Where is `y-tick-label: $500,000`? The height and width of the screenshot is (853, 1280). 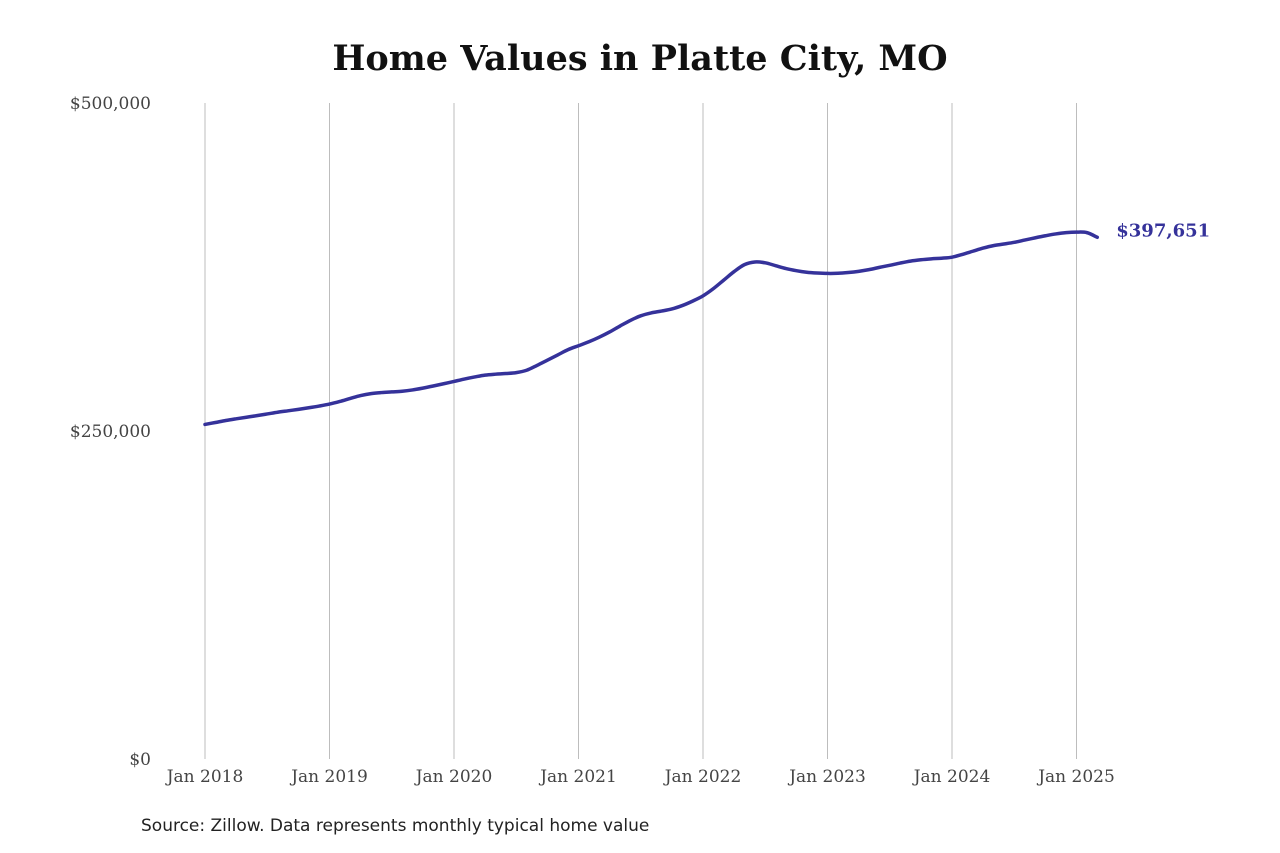
y-tick-label: $500,000 is located at coordinates (110, 104).